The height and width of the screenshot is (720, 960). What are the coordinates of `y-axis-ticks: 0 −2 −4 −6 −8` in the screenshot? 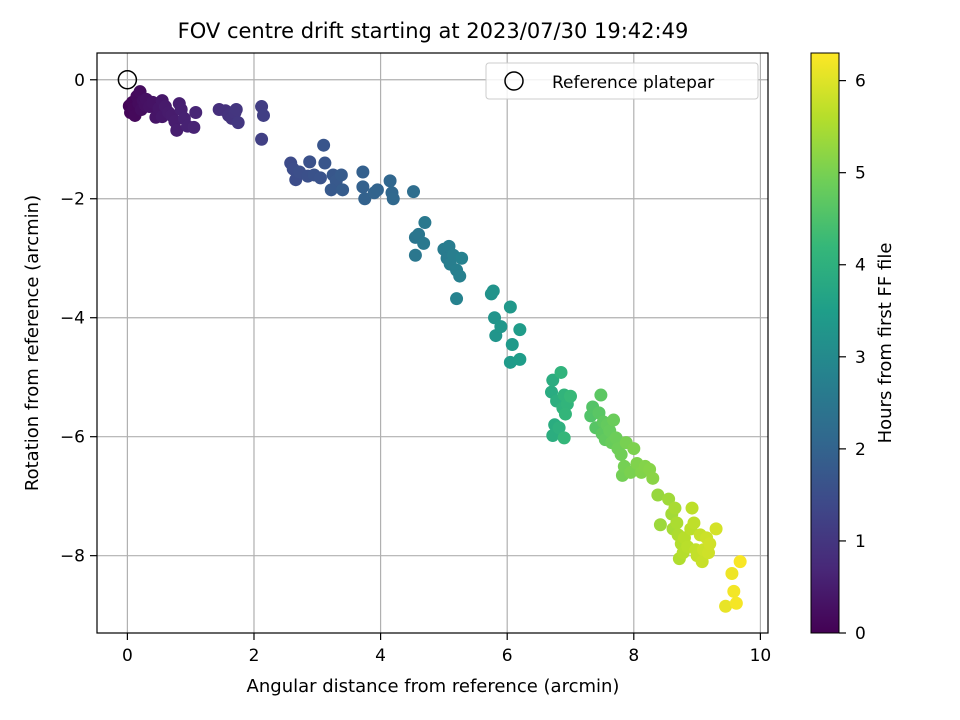 It's located at (78, 319).